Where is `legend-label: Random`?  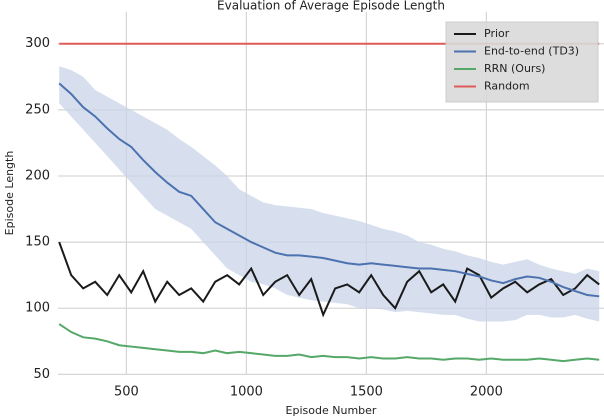 legend-label: Random is located at coordinates (507, 86).